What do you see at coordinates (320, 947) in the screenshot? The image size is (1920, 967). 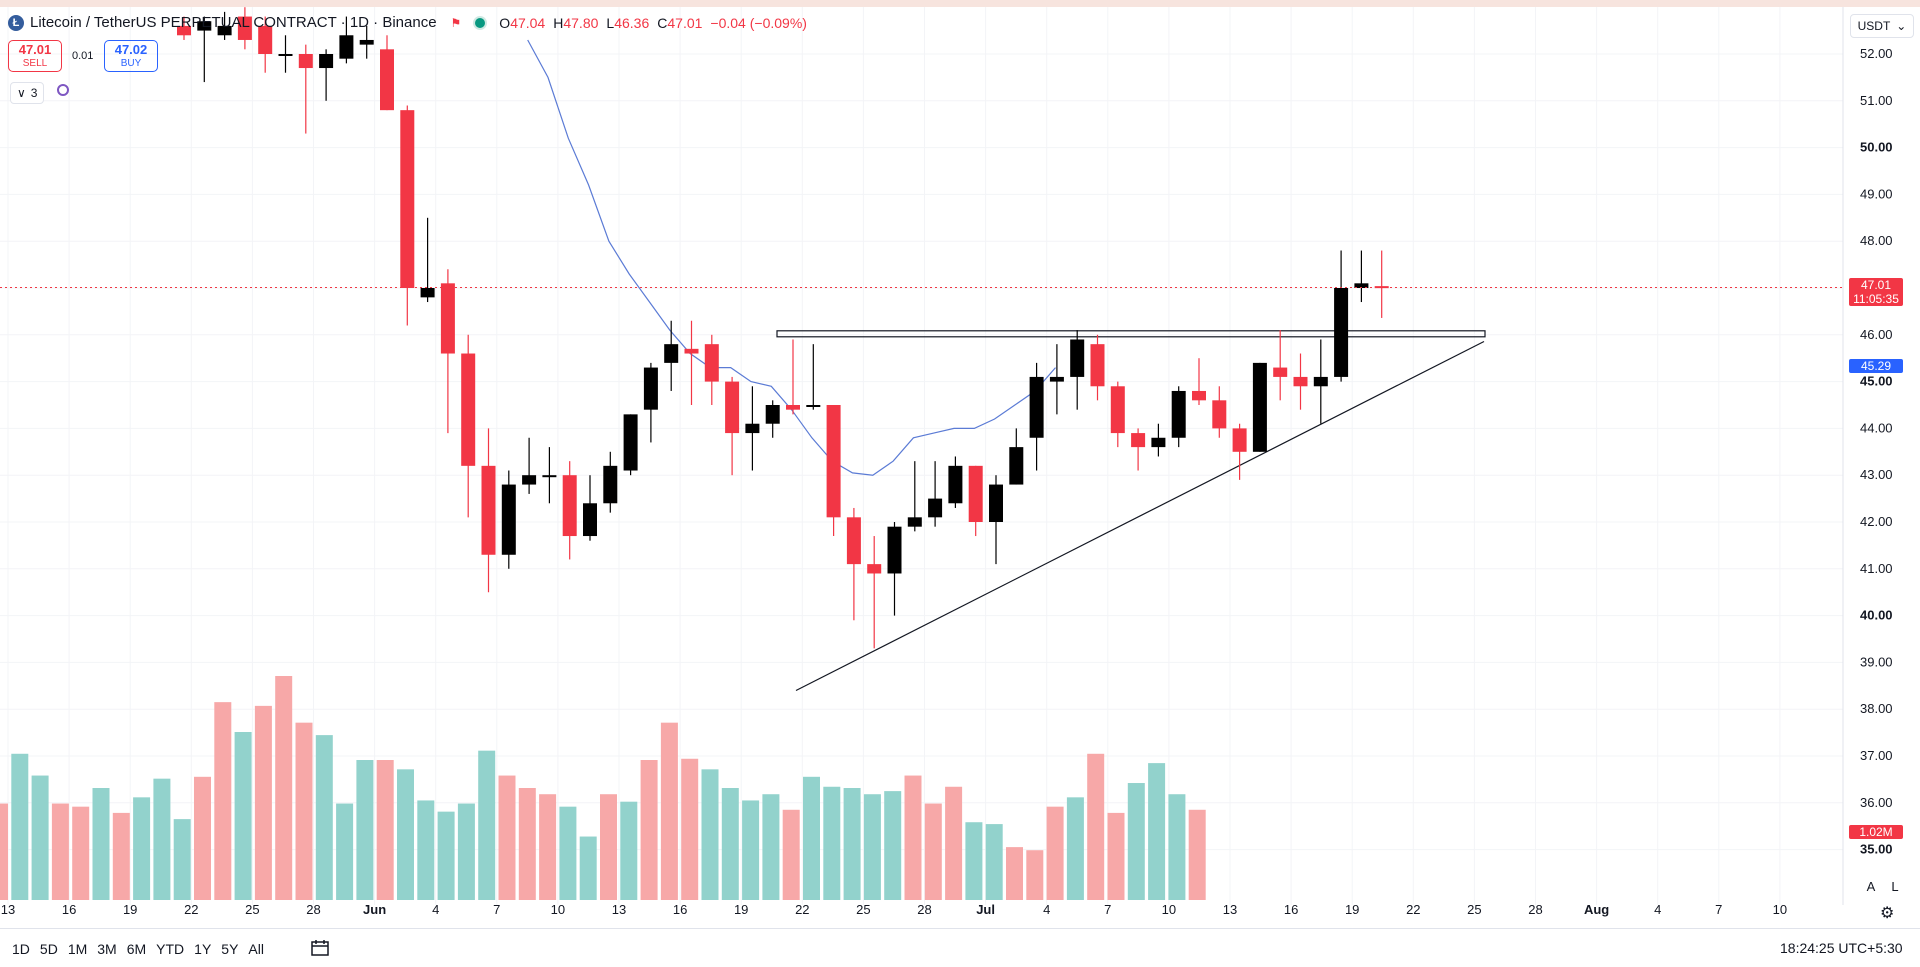 I see `calendar-icon` at bounding box center [320, 947].